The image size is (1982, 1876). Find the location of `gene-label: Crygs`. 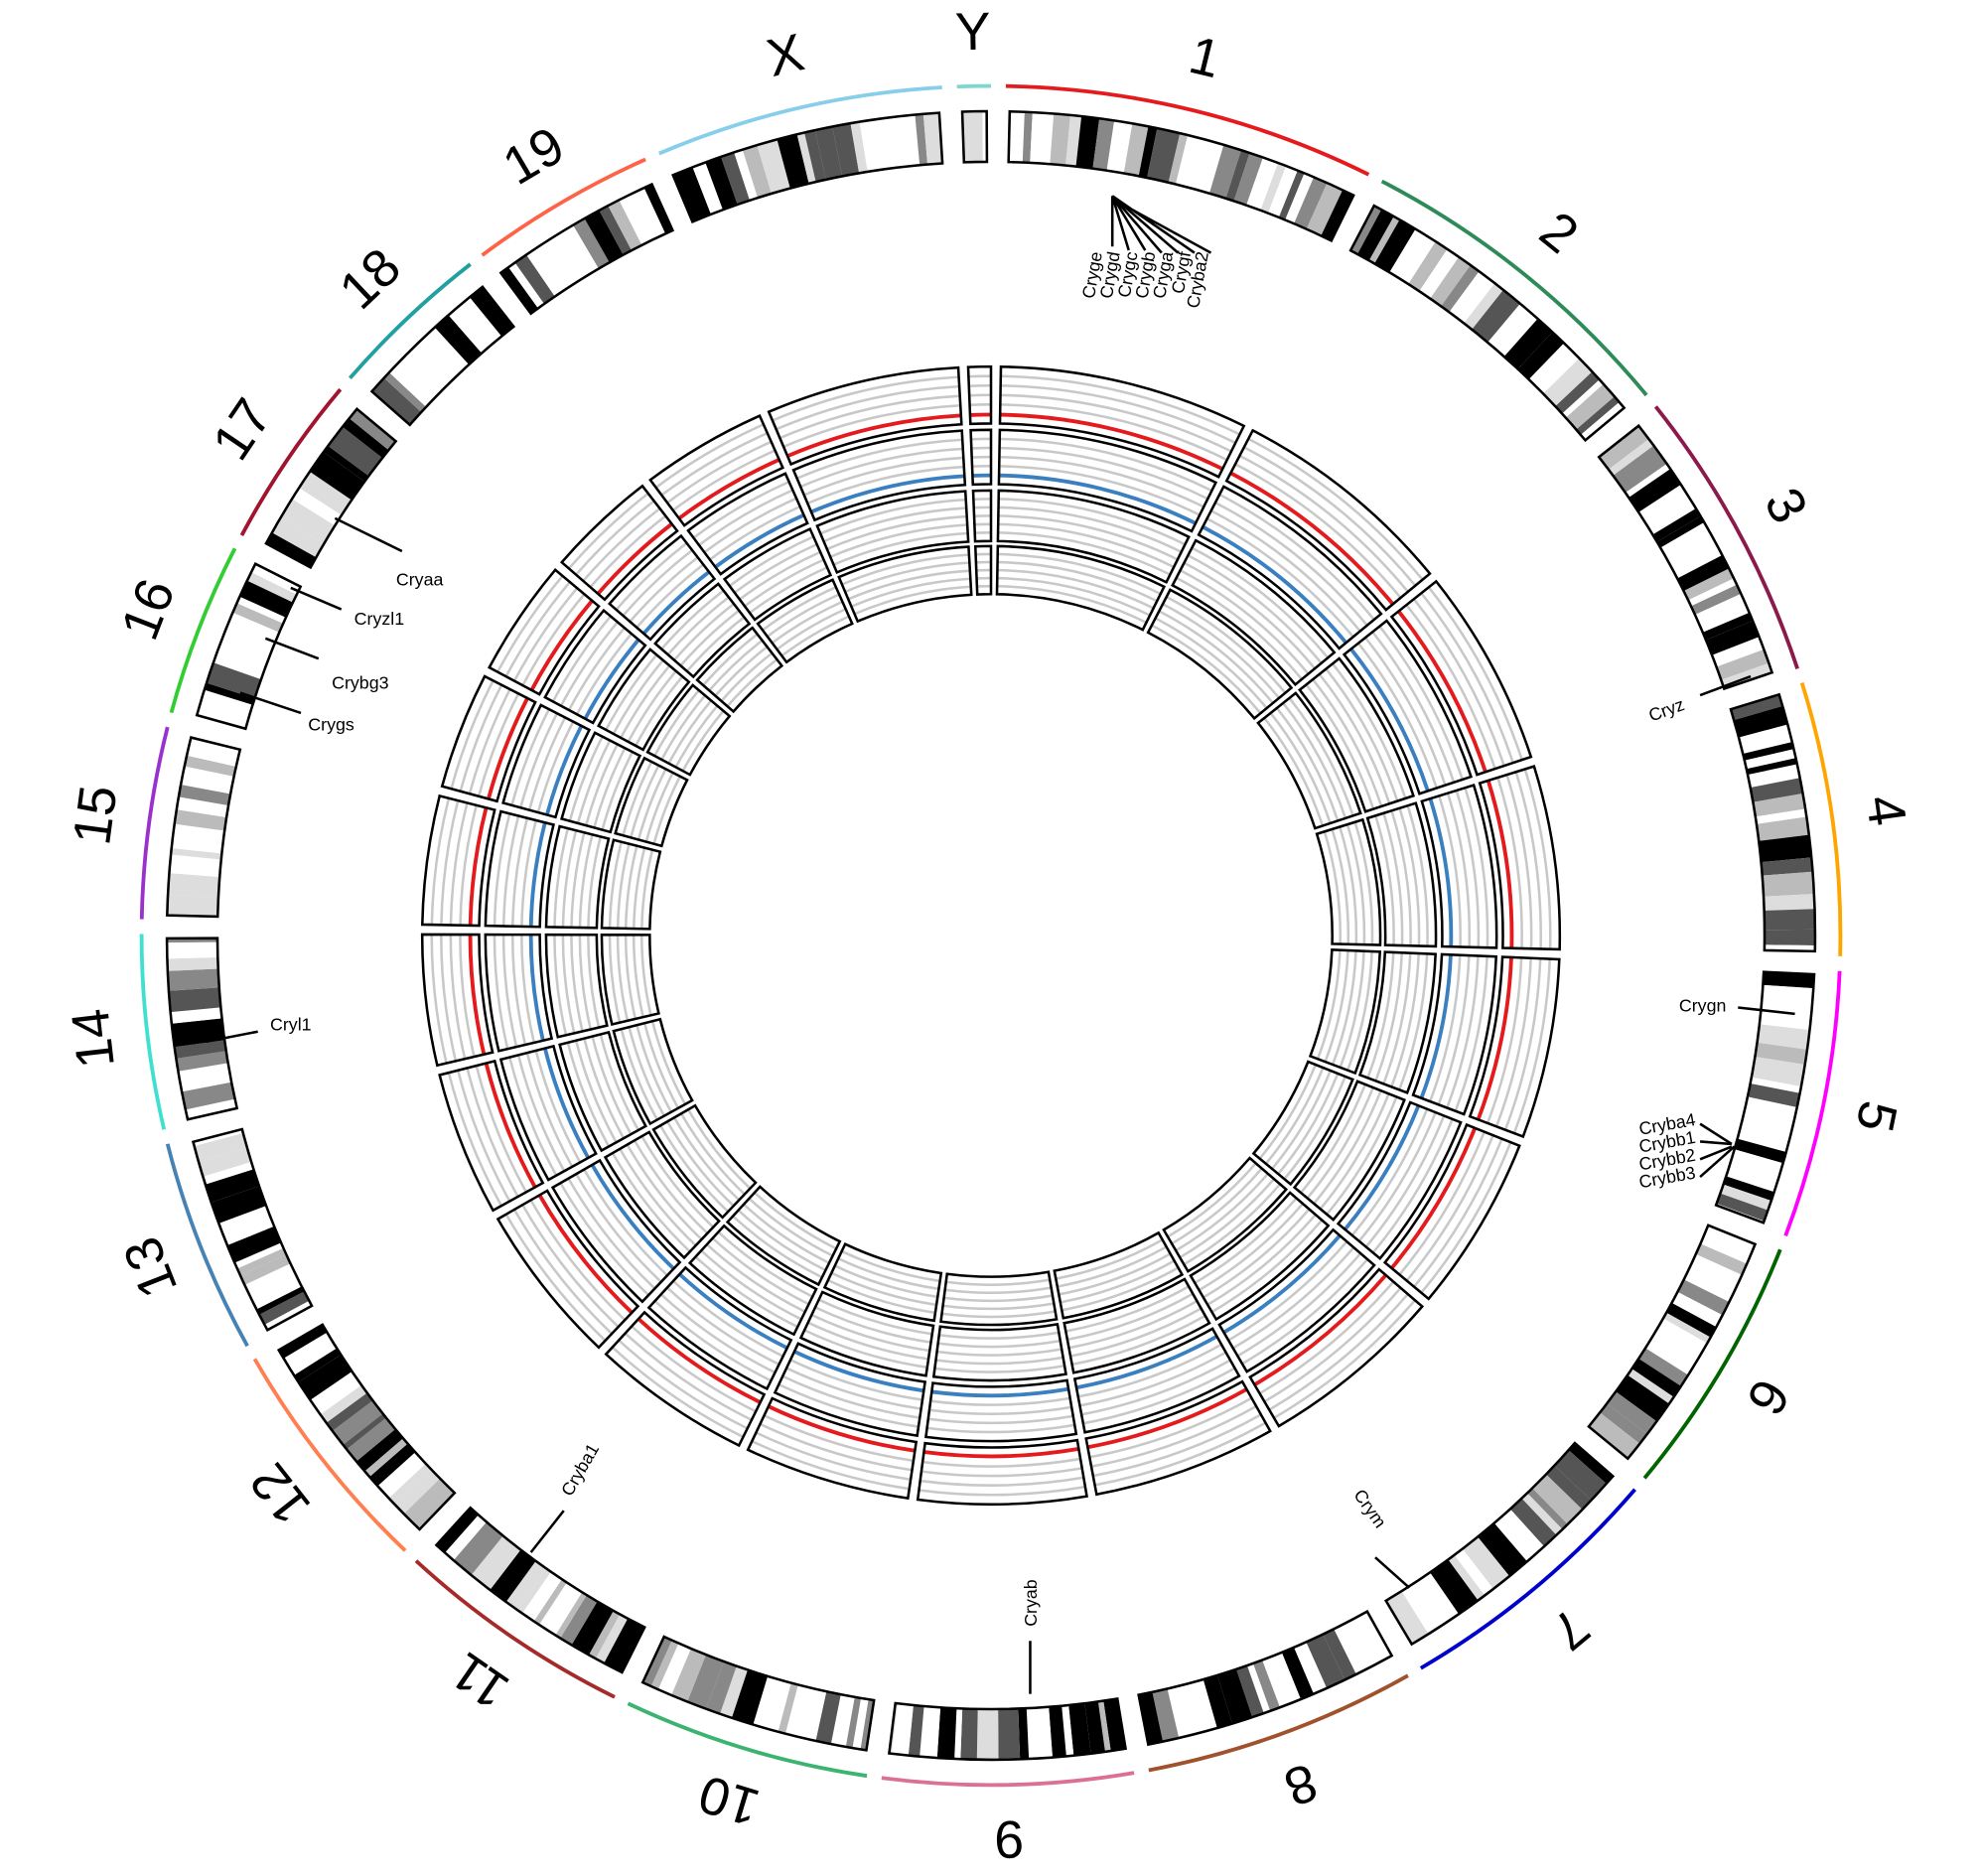

gene-label: Crygs is located at coordinates (331, 725).